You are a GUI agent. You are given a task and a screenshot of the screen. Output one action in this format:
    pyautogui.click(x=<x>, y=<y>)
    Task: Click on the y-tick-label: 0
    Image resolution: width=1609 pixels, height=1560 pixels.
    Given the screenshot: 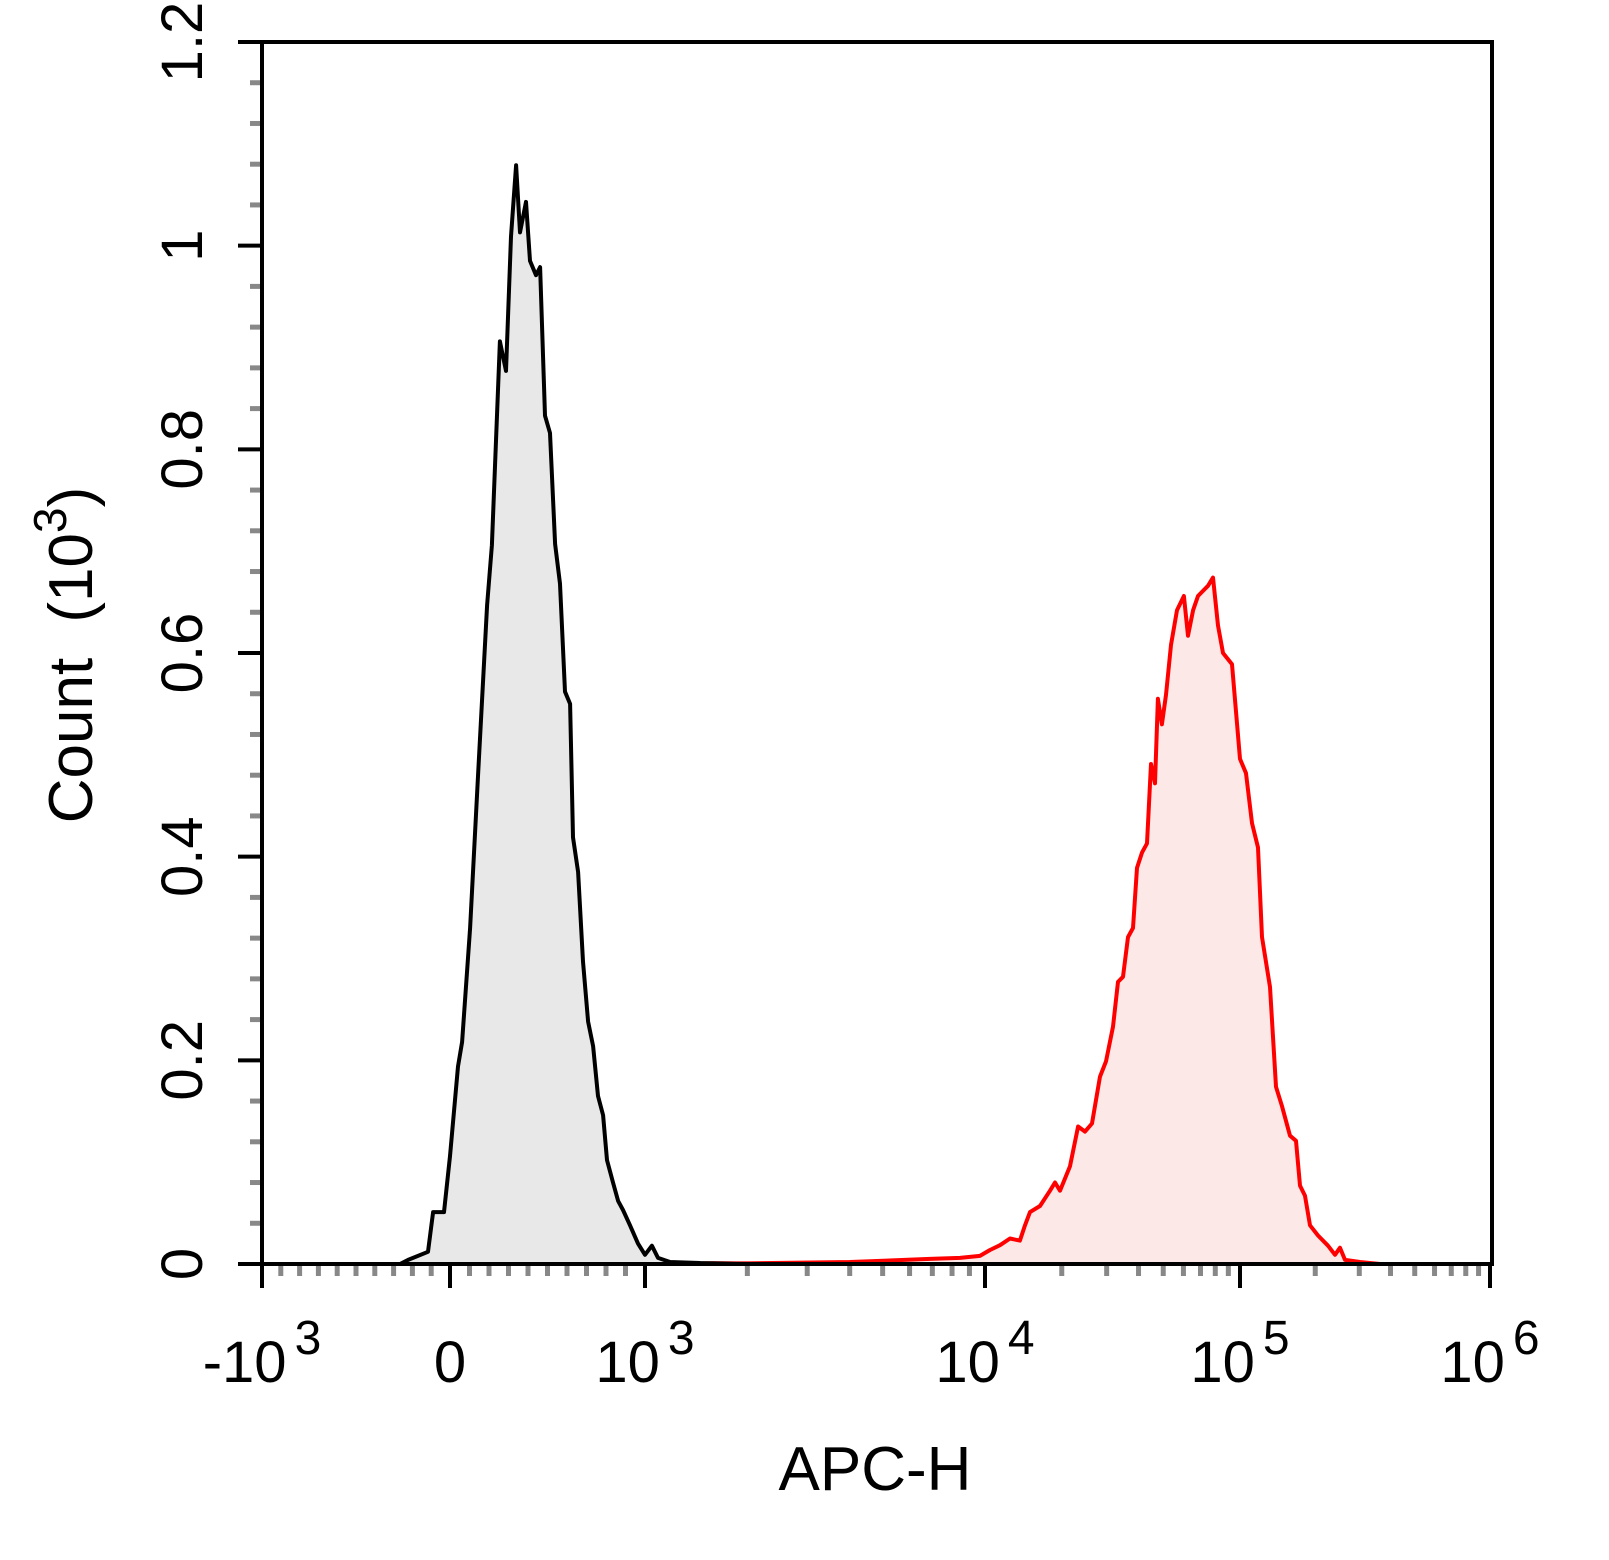 What is the action you would take?
    pyautogui.click(x=182, y=1264)
    